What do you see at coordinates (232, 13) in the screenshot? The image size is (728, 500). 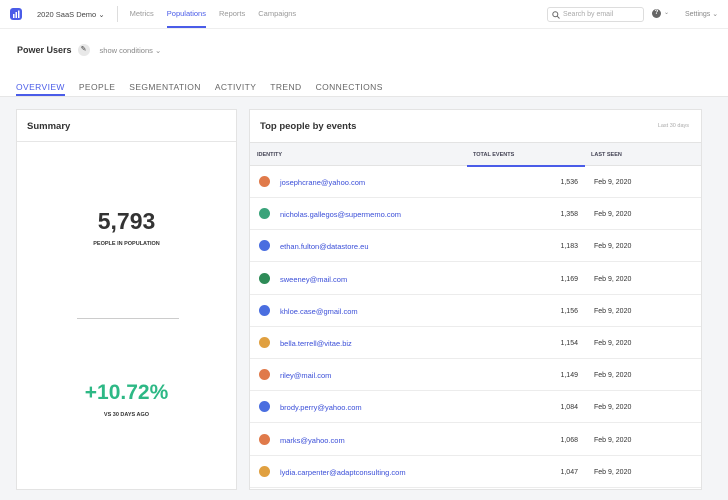 I see `nav-reports: Reports` at bounding box center [232, 13].